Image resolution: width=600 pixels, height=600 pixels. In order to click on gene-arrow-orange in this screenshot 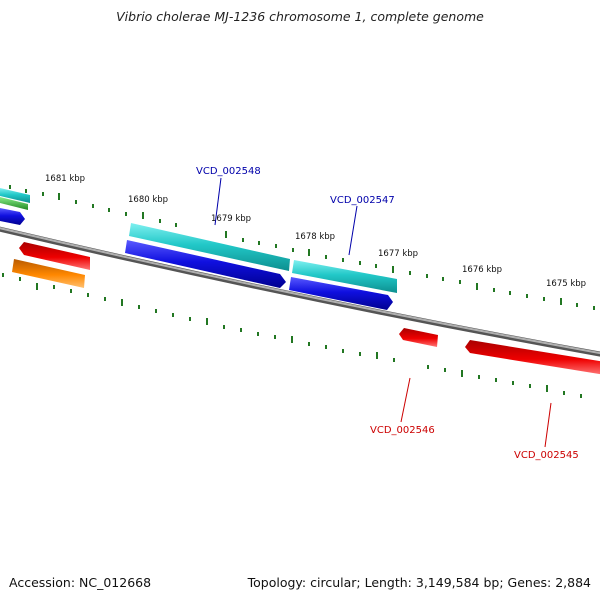, I will do `click(48, 273)`.